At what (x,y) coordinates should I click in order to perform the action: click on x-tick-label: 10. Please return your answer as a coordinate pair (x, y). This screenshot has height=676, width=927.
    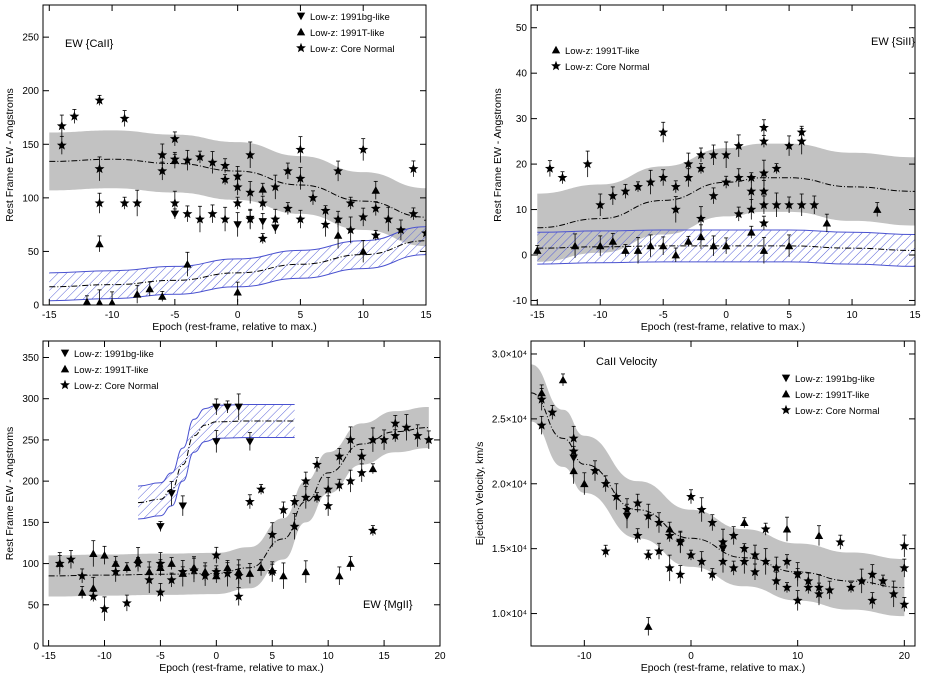
    Looking at the image, I should click on (329, 656).